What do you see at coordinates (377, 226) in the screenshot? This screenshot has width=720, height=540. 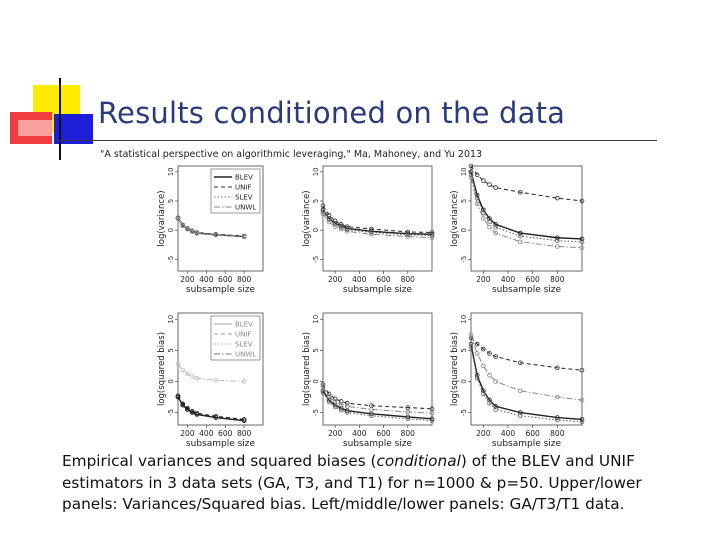 I see `series-line-unwl` at bounding box center [377, 226].